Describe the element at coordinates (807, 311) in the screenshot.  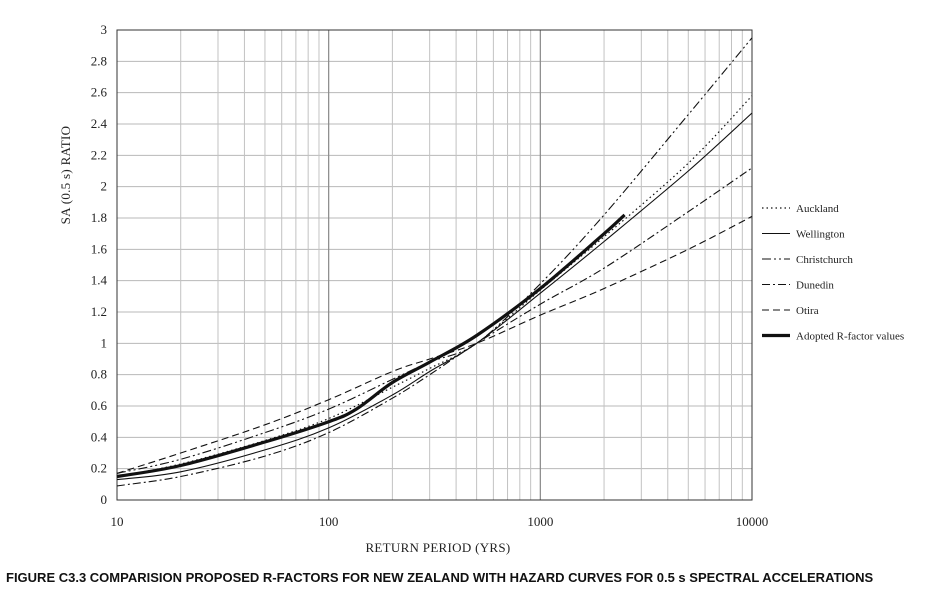
I see `legend-label: Otira` at that location.